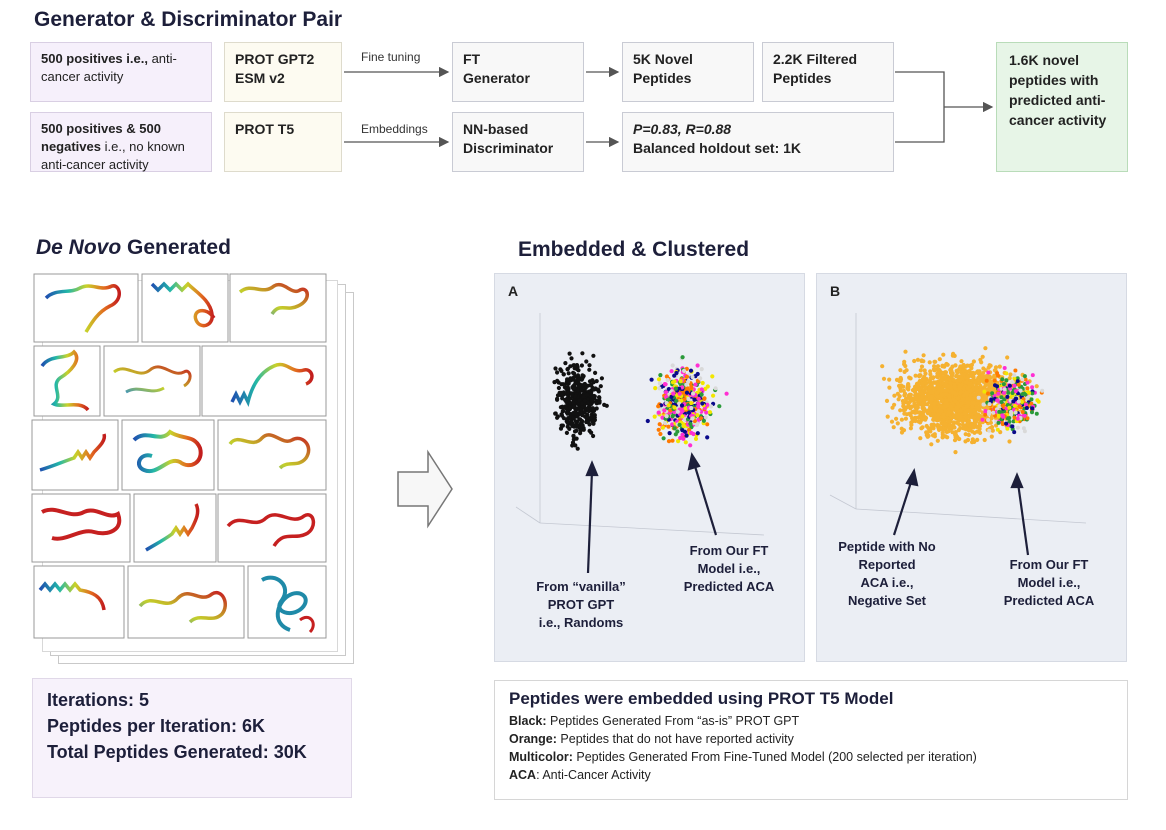  Describe the element at coordinates (513, 291) in the screenshot. I see `panel-a-letter: A` at that location.